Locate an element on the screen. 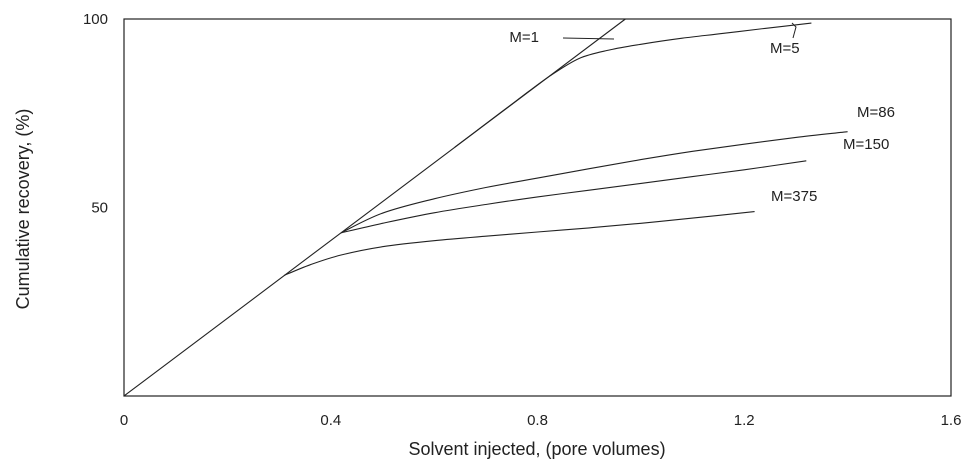 This screenshot has height=468, width=974. y-axis-title: Cumulative recovery, (%) is located at coordinates (23, 209).